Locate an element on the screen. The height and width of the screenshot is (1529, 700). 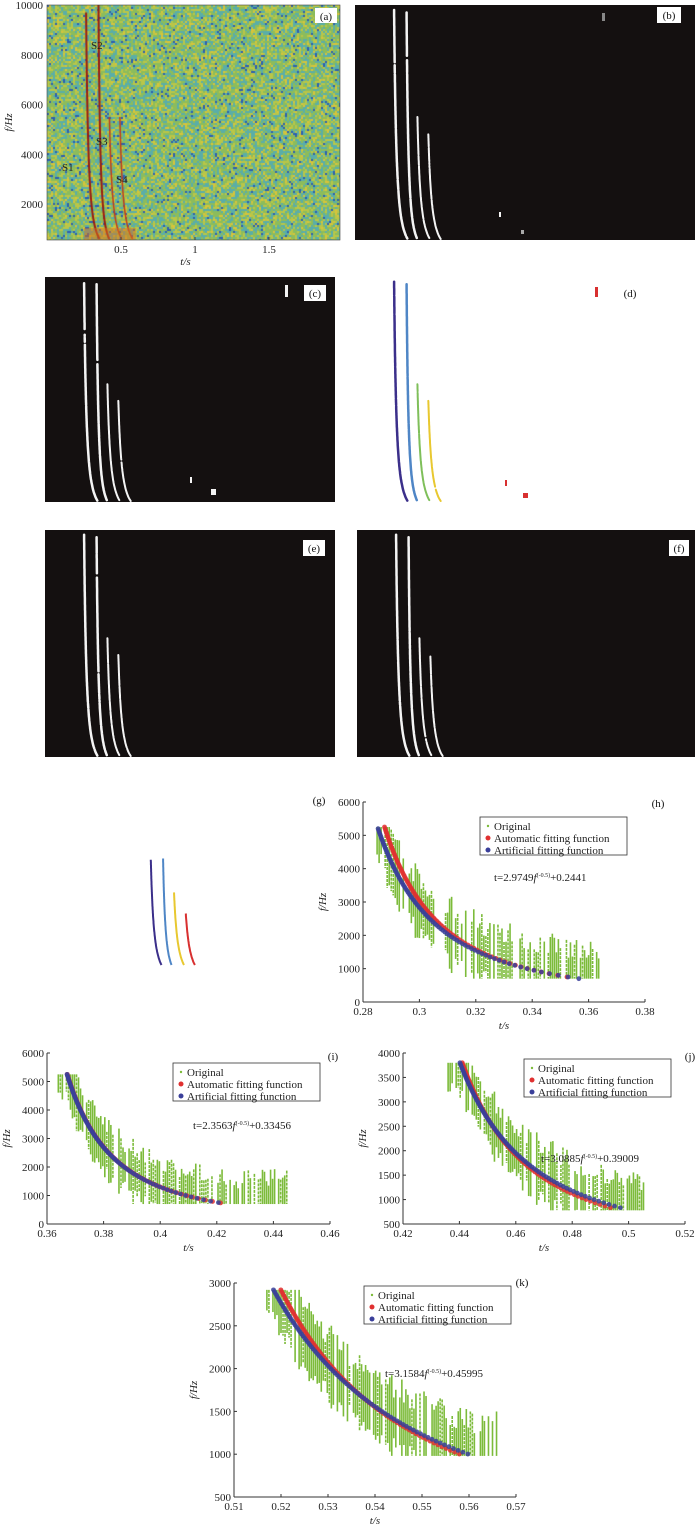
y-tick-label: 2500 is located at coordinates (220, 1327).